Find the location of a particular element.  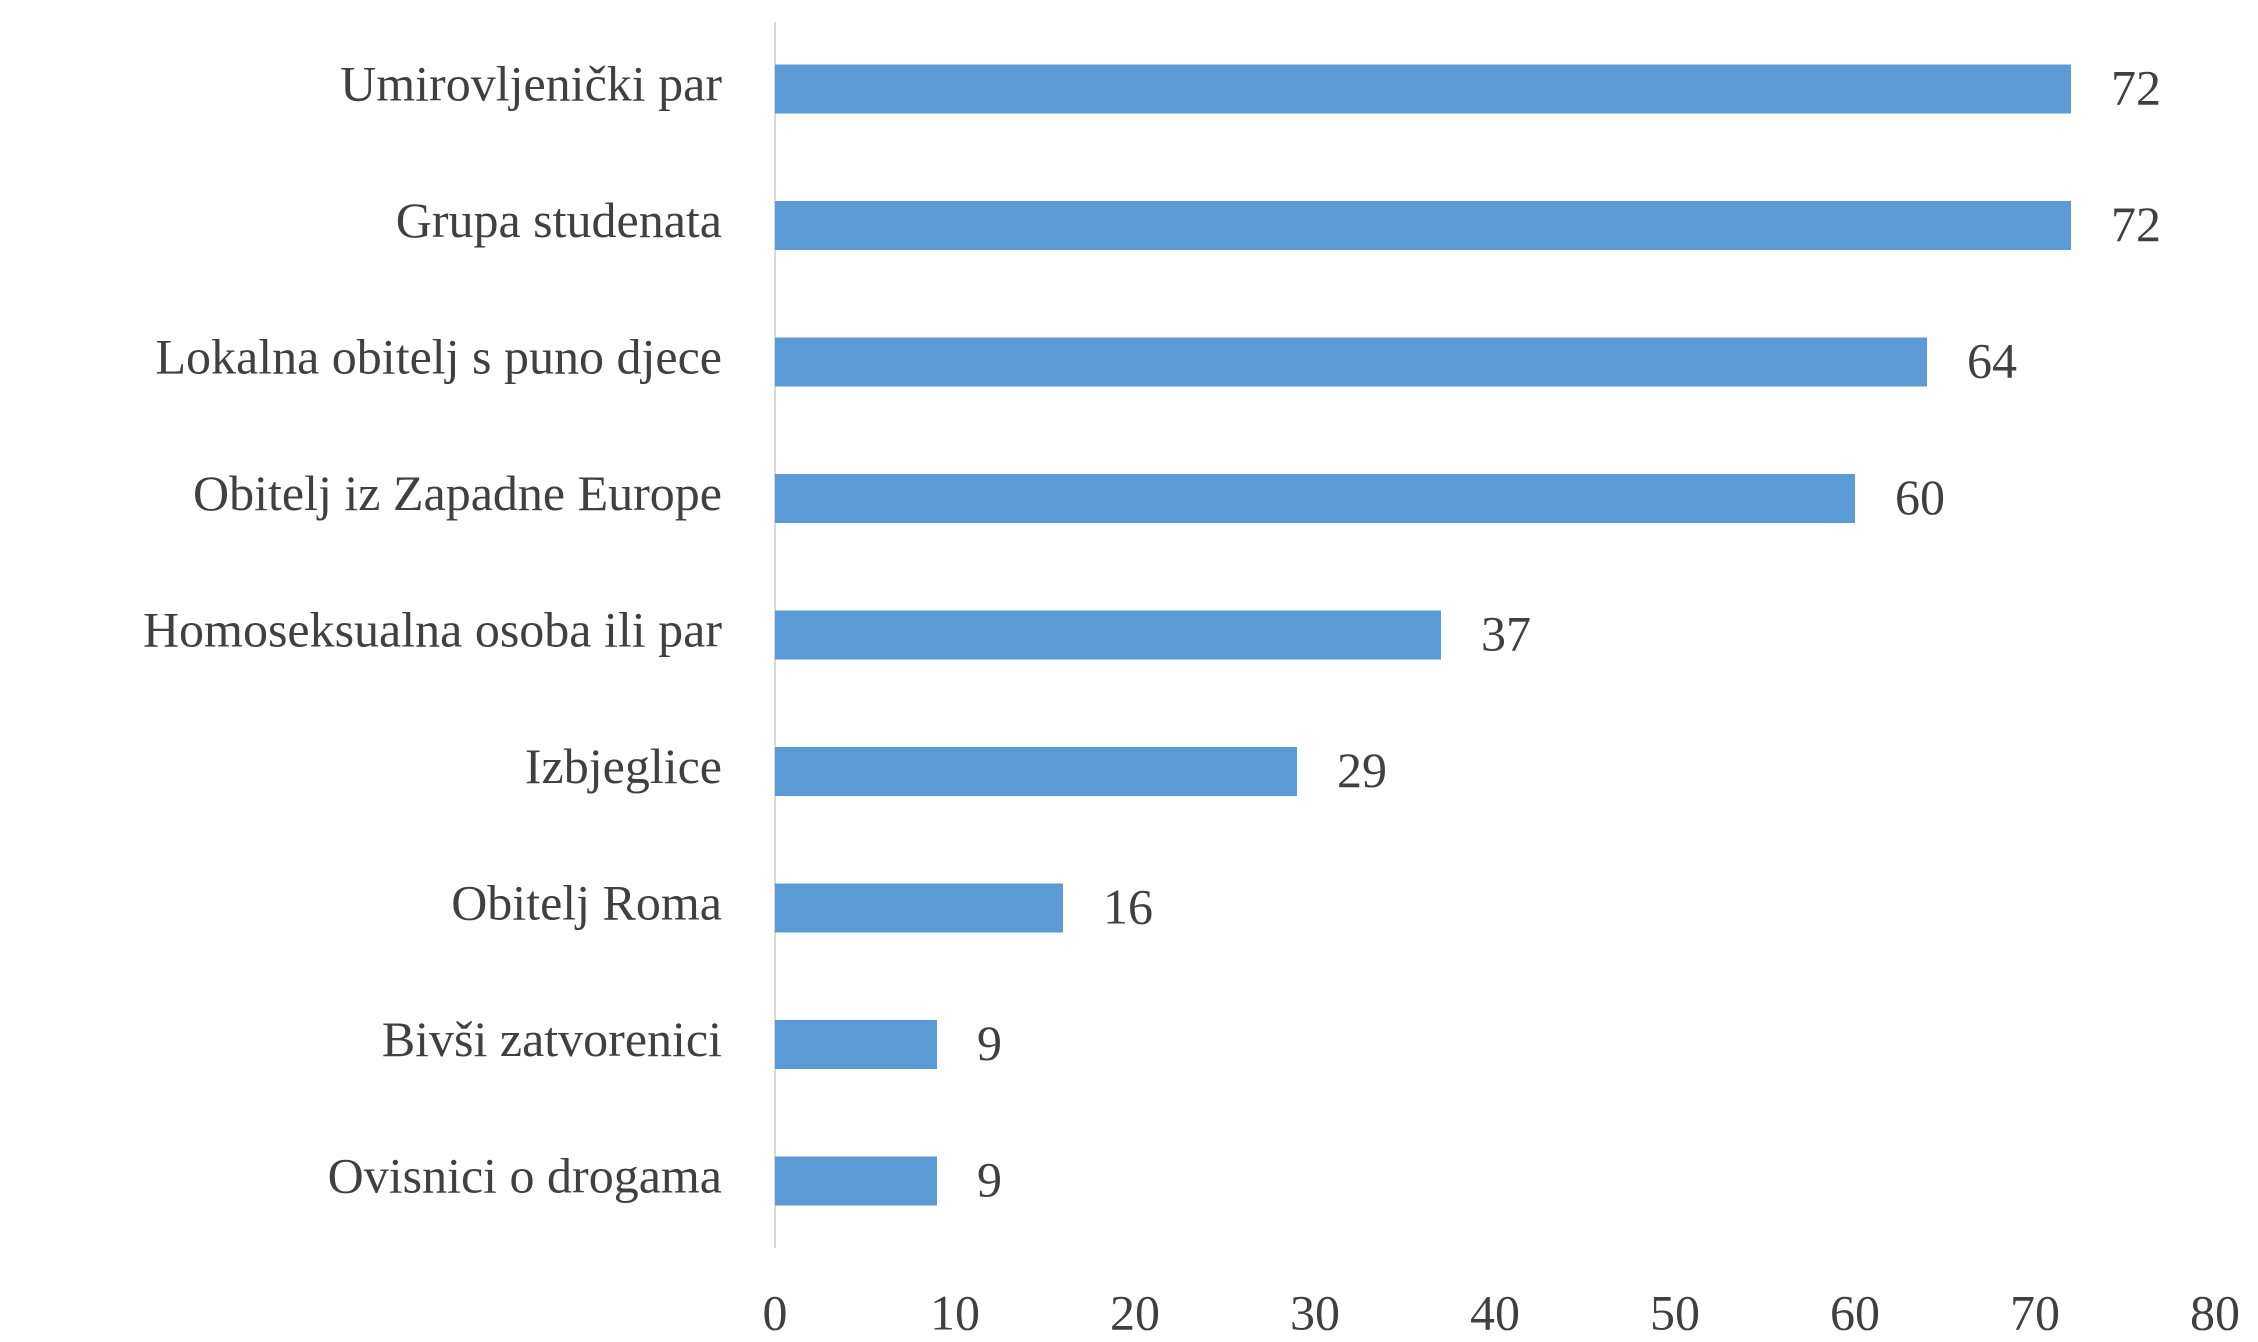

data-label: 64 is located at coordinates (1992, 360).